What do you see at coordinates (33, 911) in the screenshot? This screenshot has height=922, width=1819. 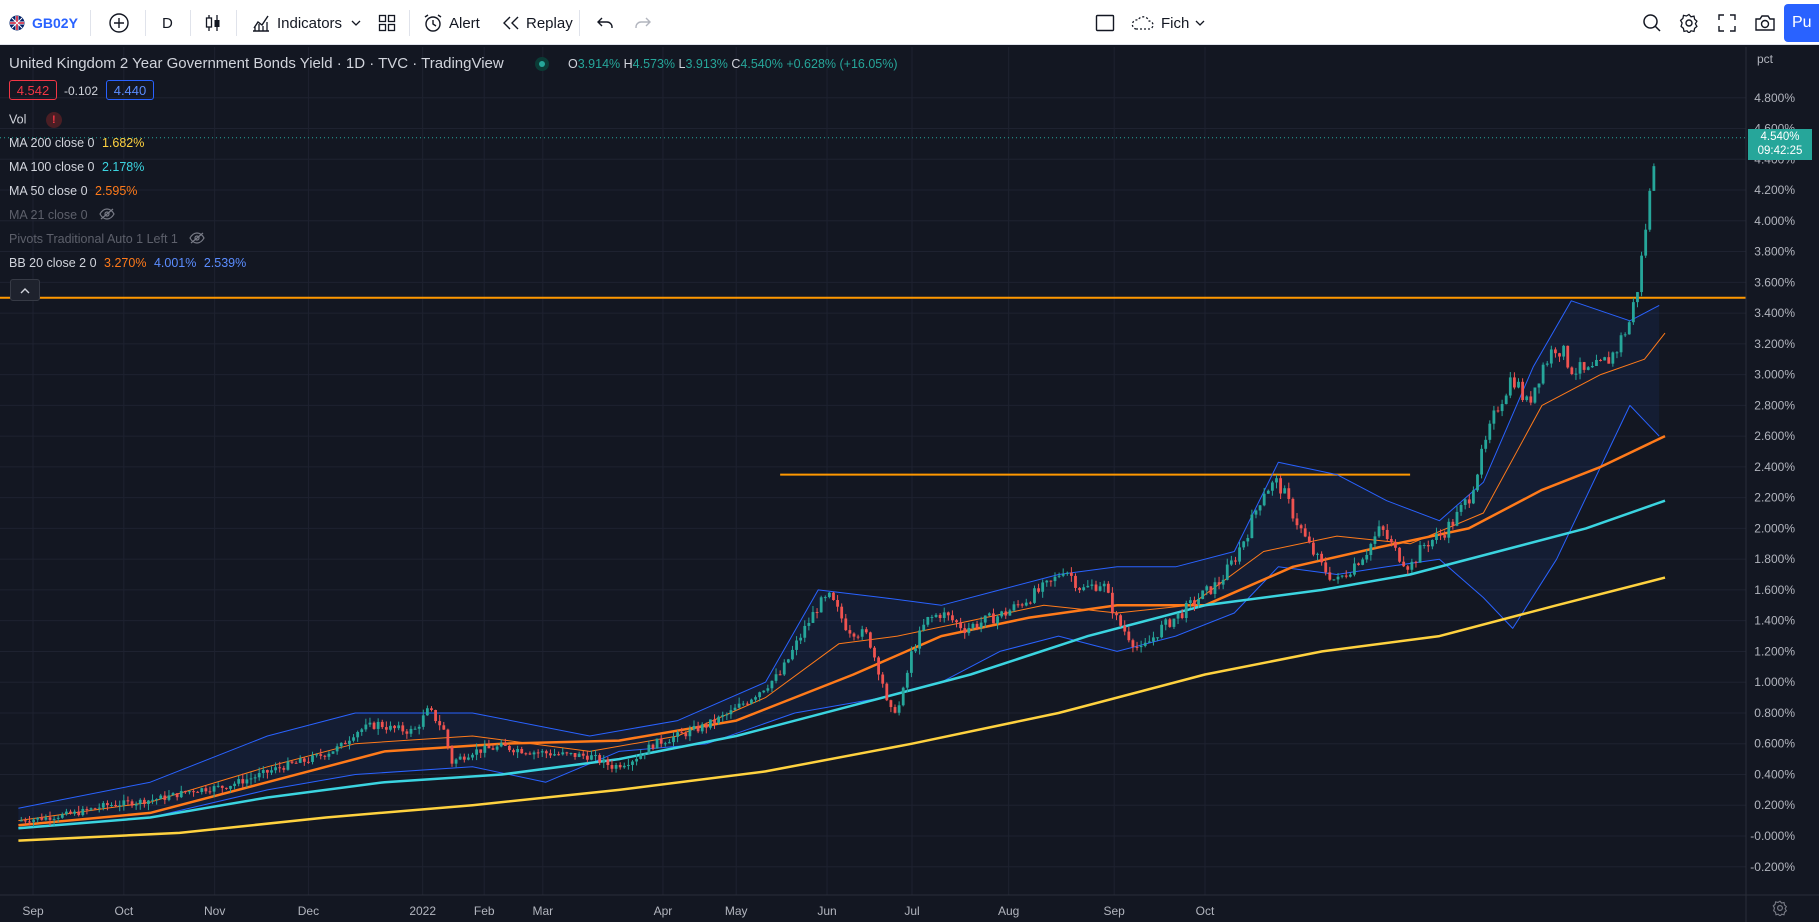 I see `x-tick-label: Sep` at bounding box center [33, 911].